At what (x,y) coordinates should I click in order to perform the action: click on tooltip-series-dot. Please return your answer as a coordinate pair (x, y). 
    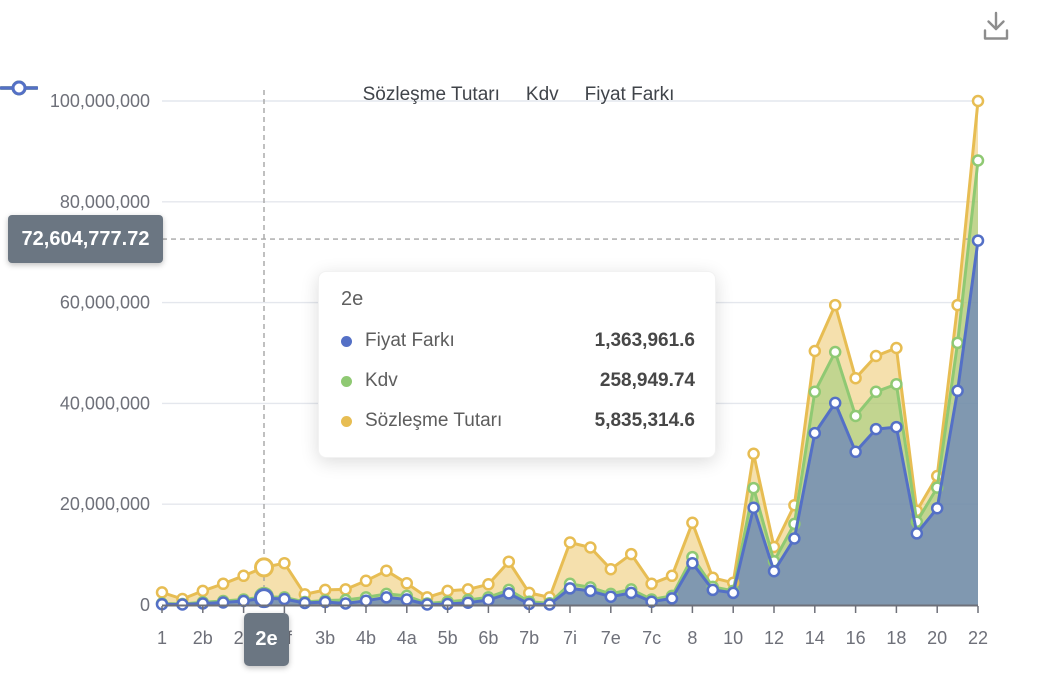
    Looking at the image, I should click on (346, 421).